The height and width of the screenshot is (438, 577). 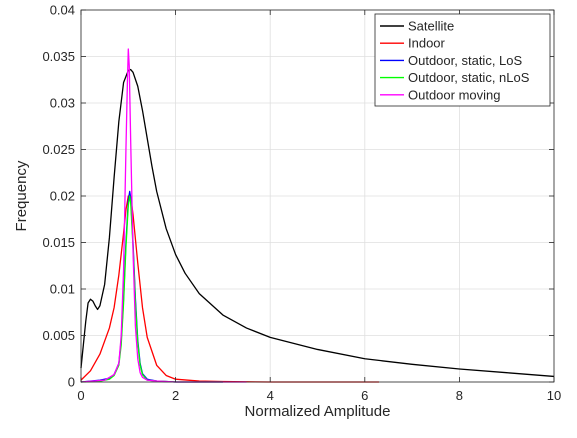 What do you see at coordinates (62, 196) in the screenshot?
I see `y-tick-label: 0.02` at bounding box center [62, 196].